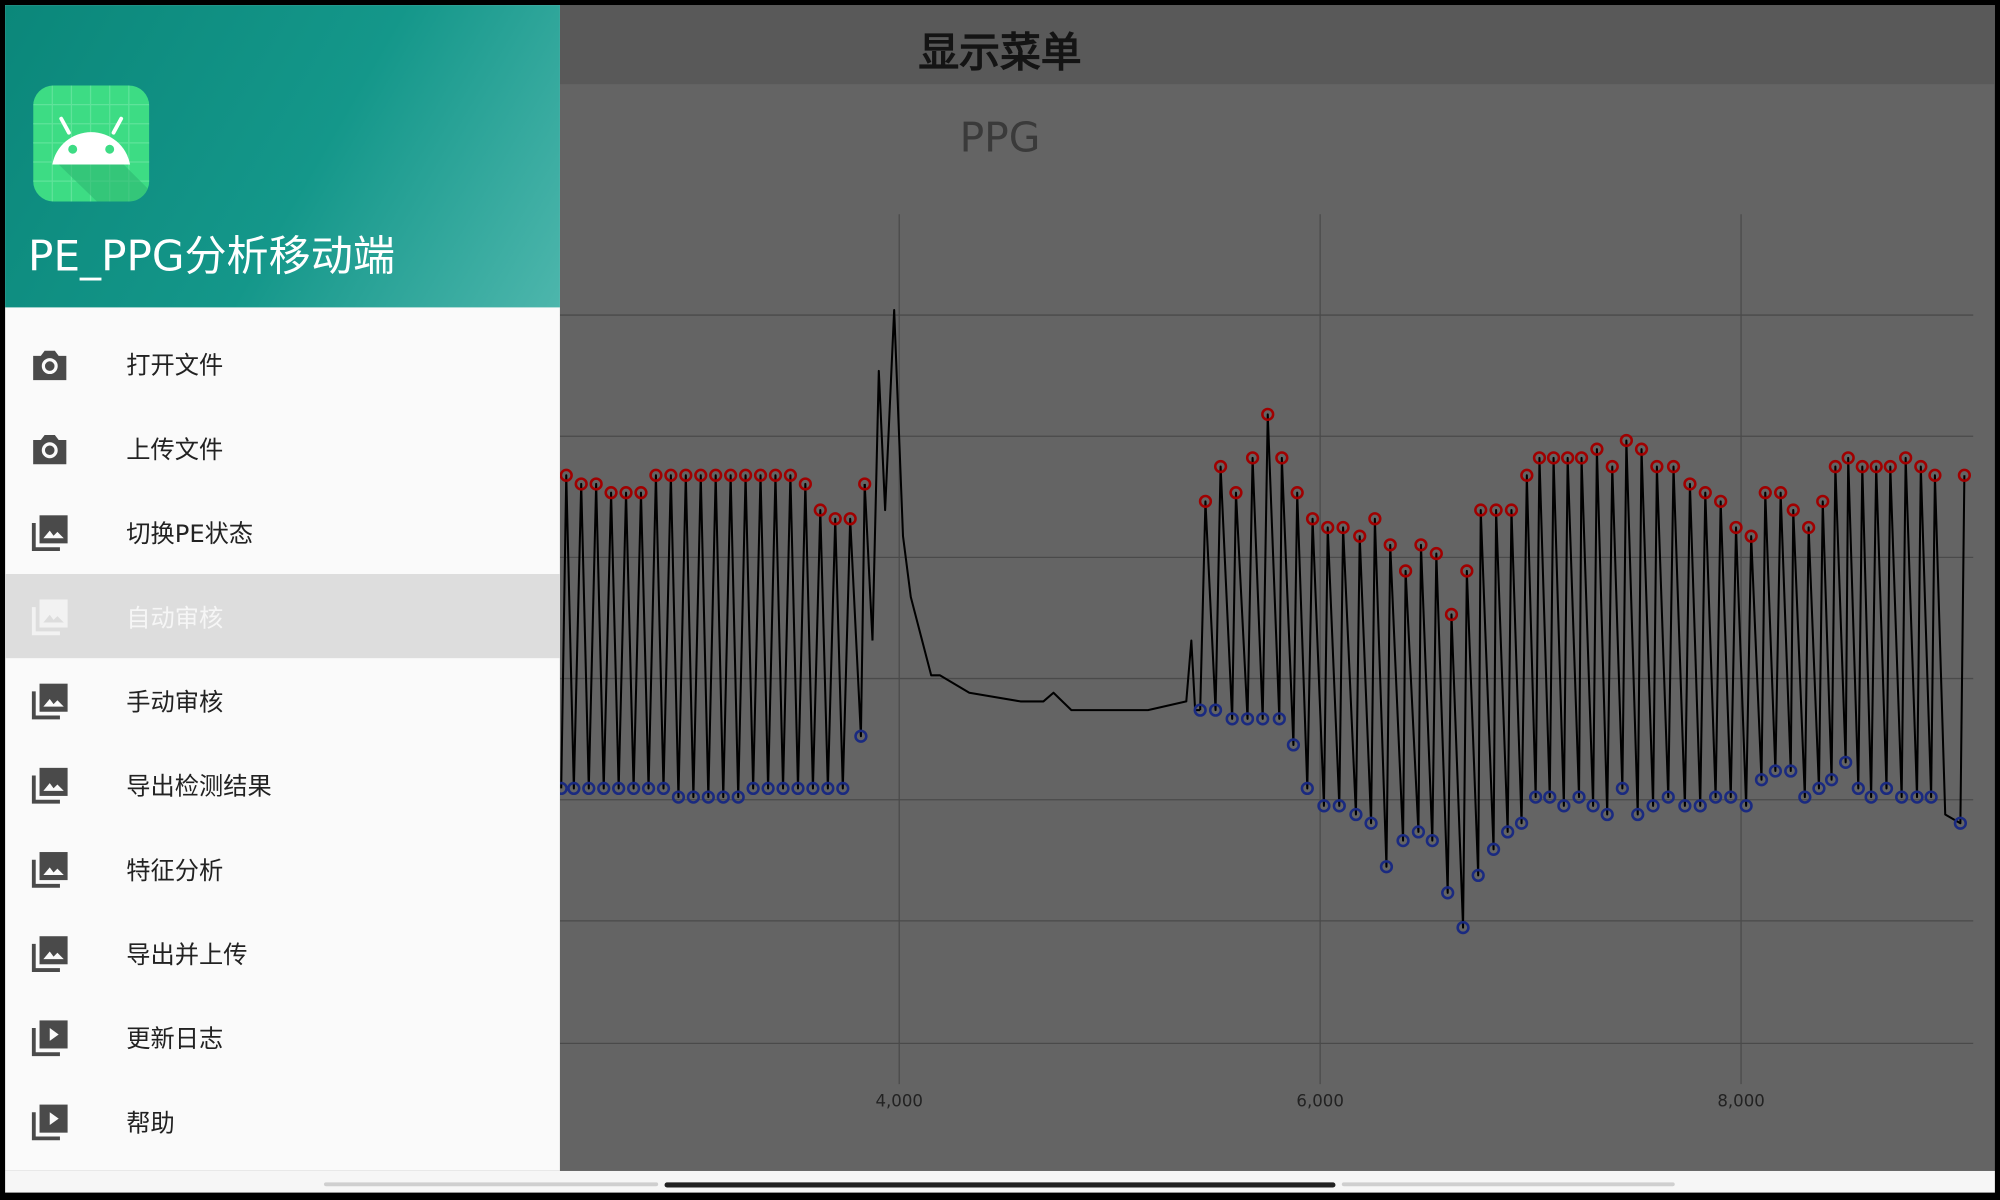 The image size is (2000, 1200). Describe the element at coordinates (282, 784) in the screenshot. I see `menu-item: 导出检测结果` at that location.